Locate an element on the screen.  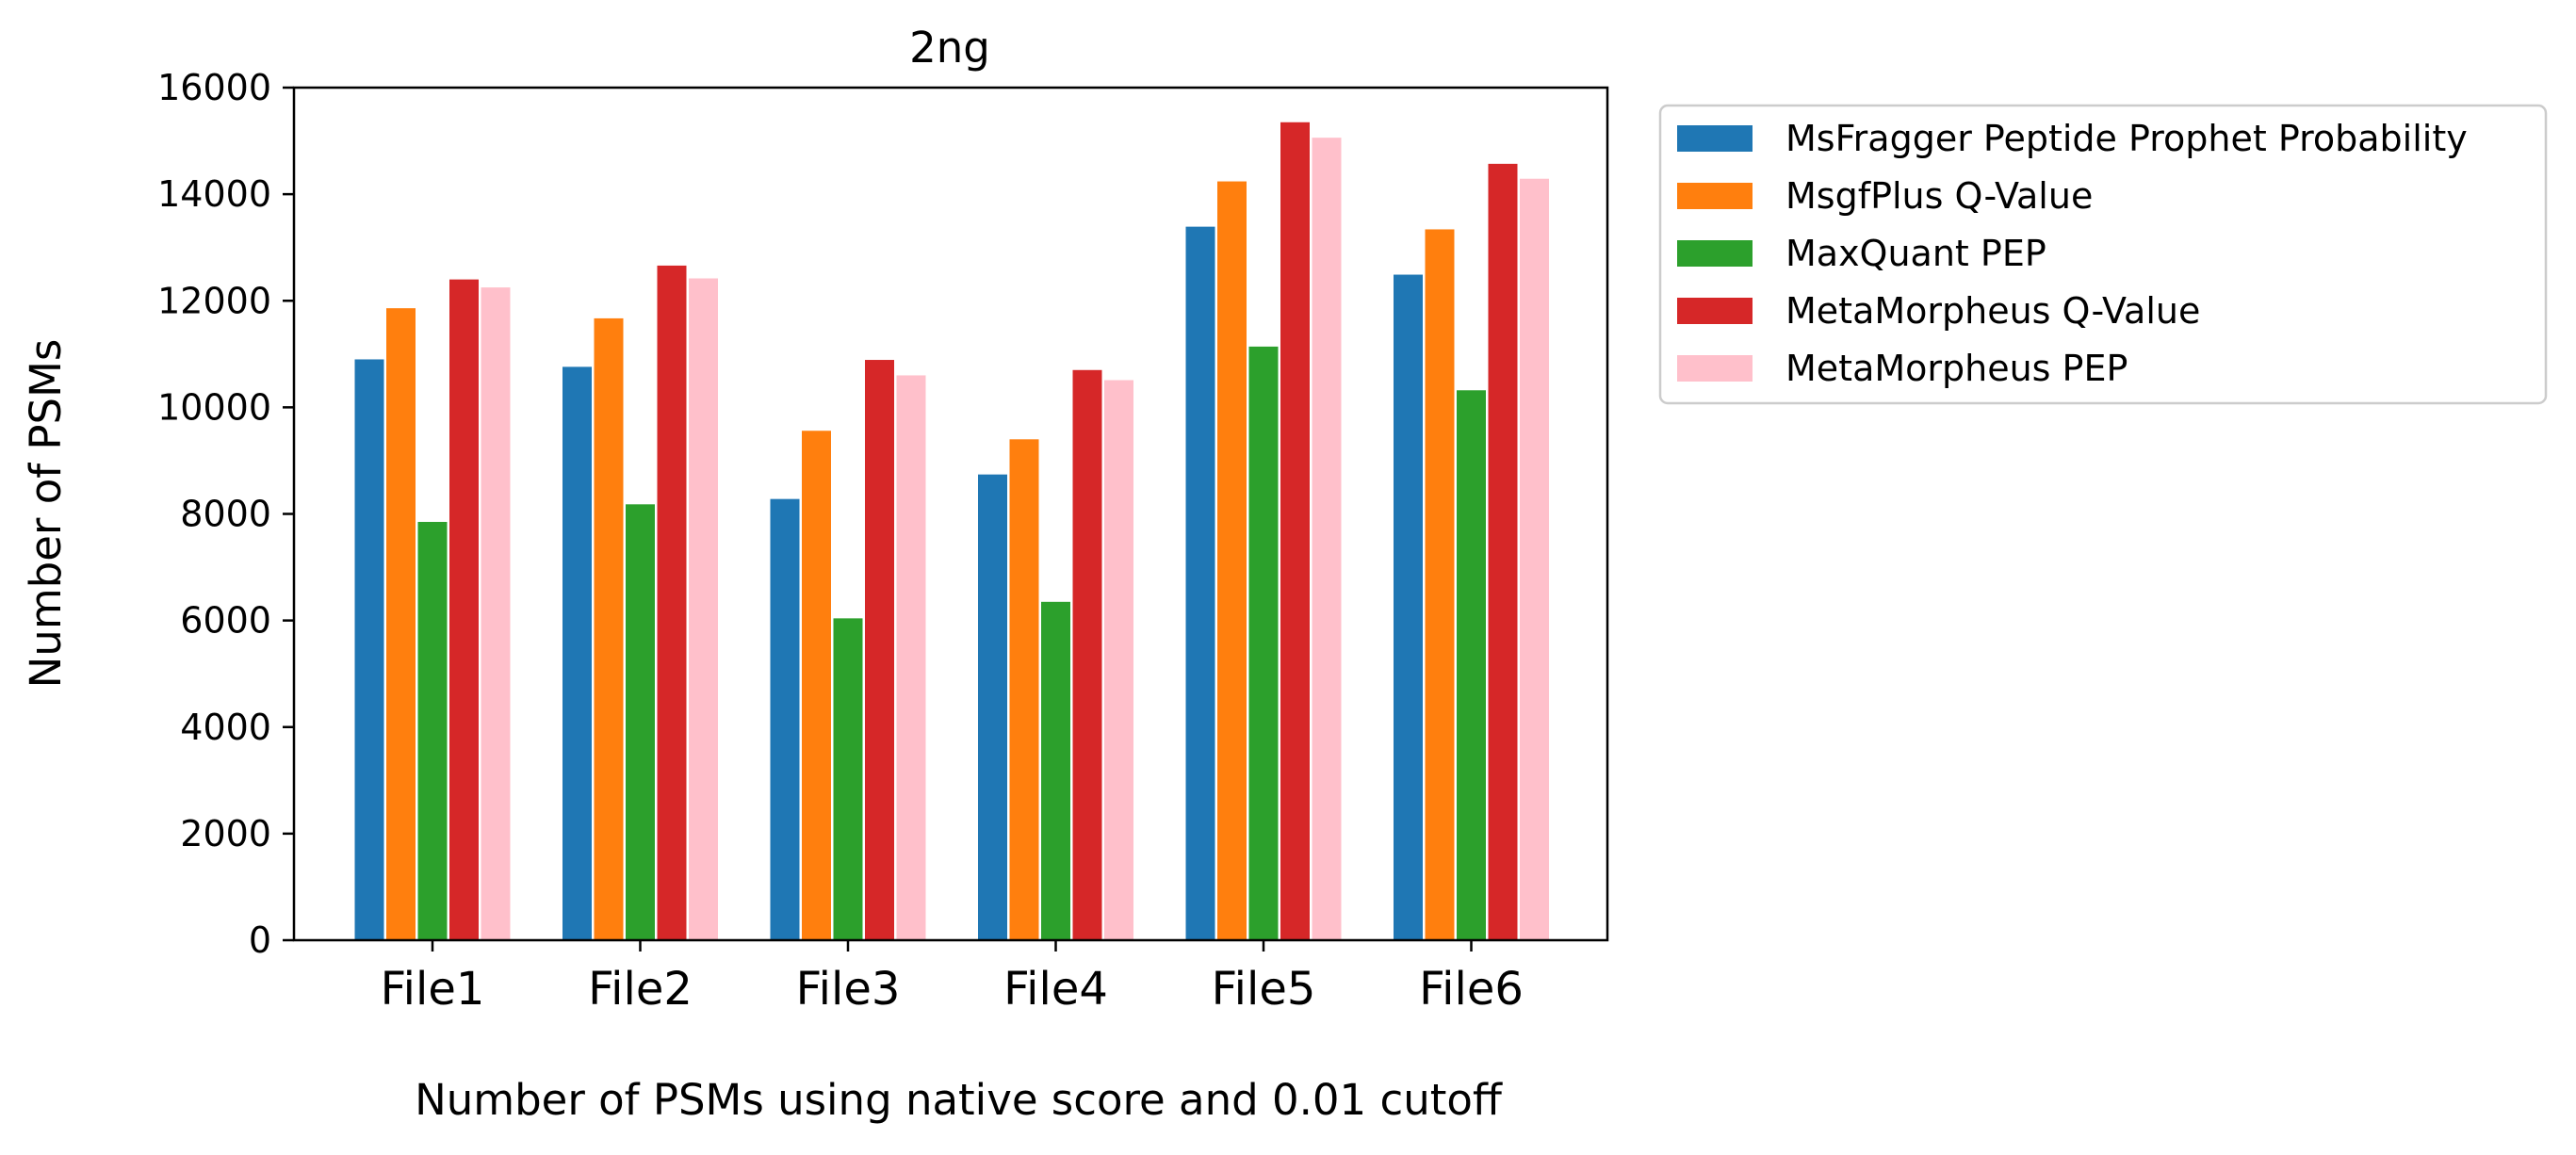
y-tick-label: 16000 is located at coordinates (214, 87).